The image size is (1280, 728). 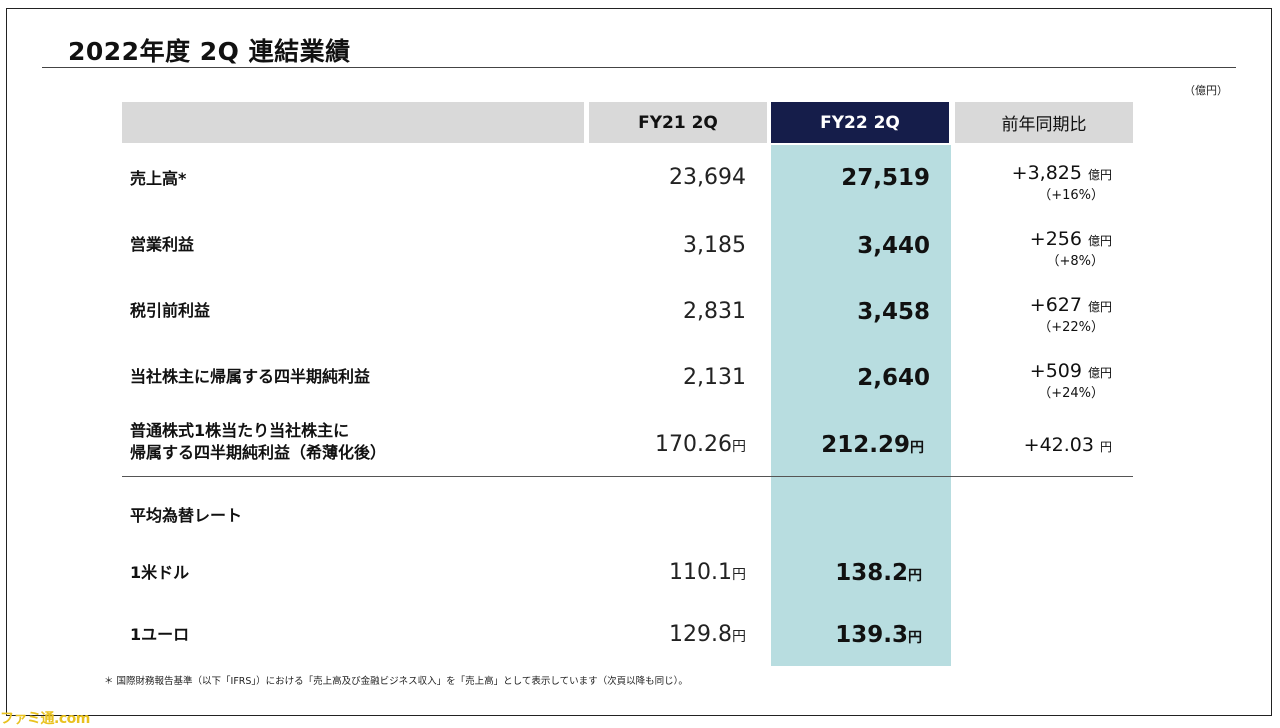 I want to click on value-fy22: 138.2円, so click(x=878, y=573).